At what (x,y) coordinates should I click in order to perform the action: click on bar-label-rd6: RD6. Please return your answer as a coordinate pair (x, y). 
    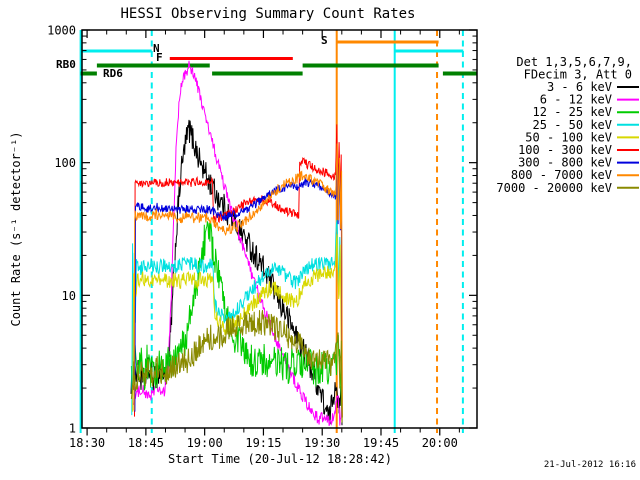
    Looking at the image, I should click on (113, 73).